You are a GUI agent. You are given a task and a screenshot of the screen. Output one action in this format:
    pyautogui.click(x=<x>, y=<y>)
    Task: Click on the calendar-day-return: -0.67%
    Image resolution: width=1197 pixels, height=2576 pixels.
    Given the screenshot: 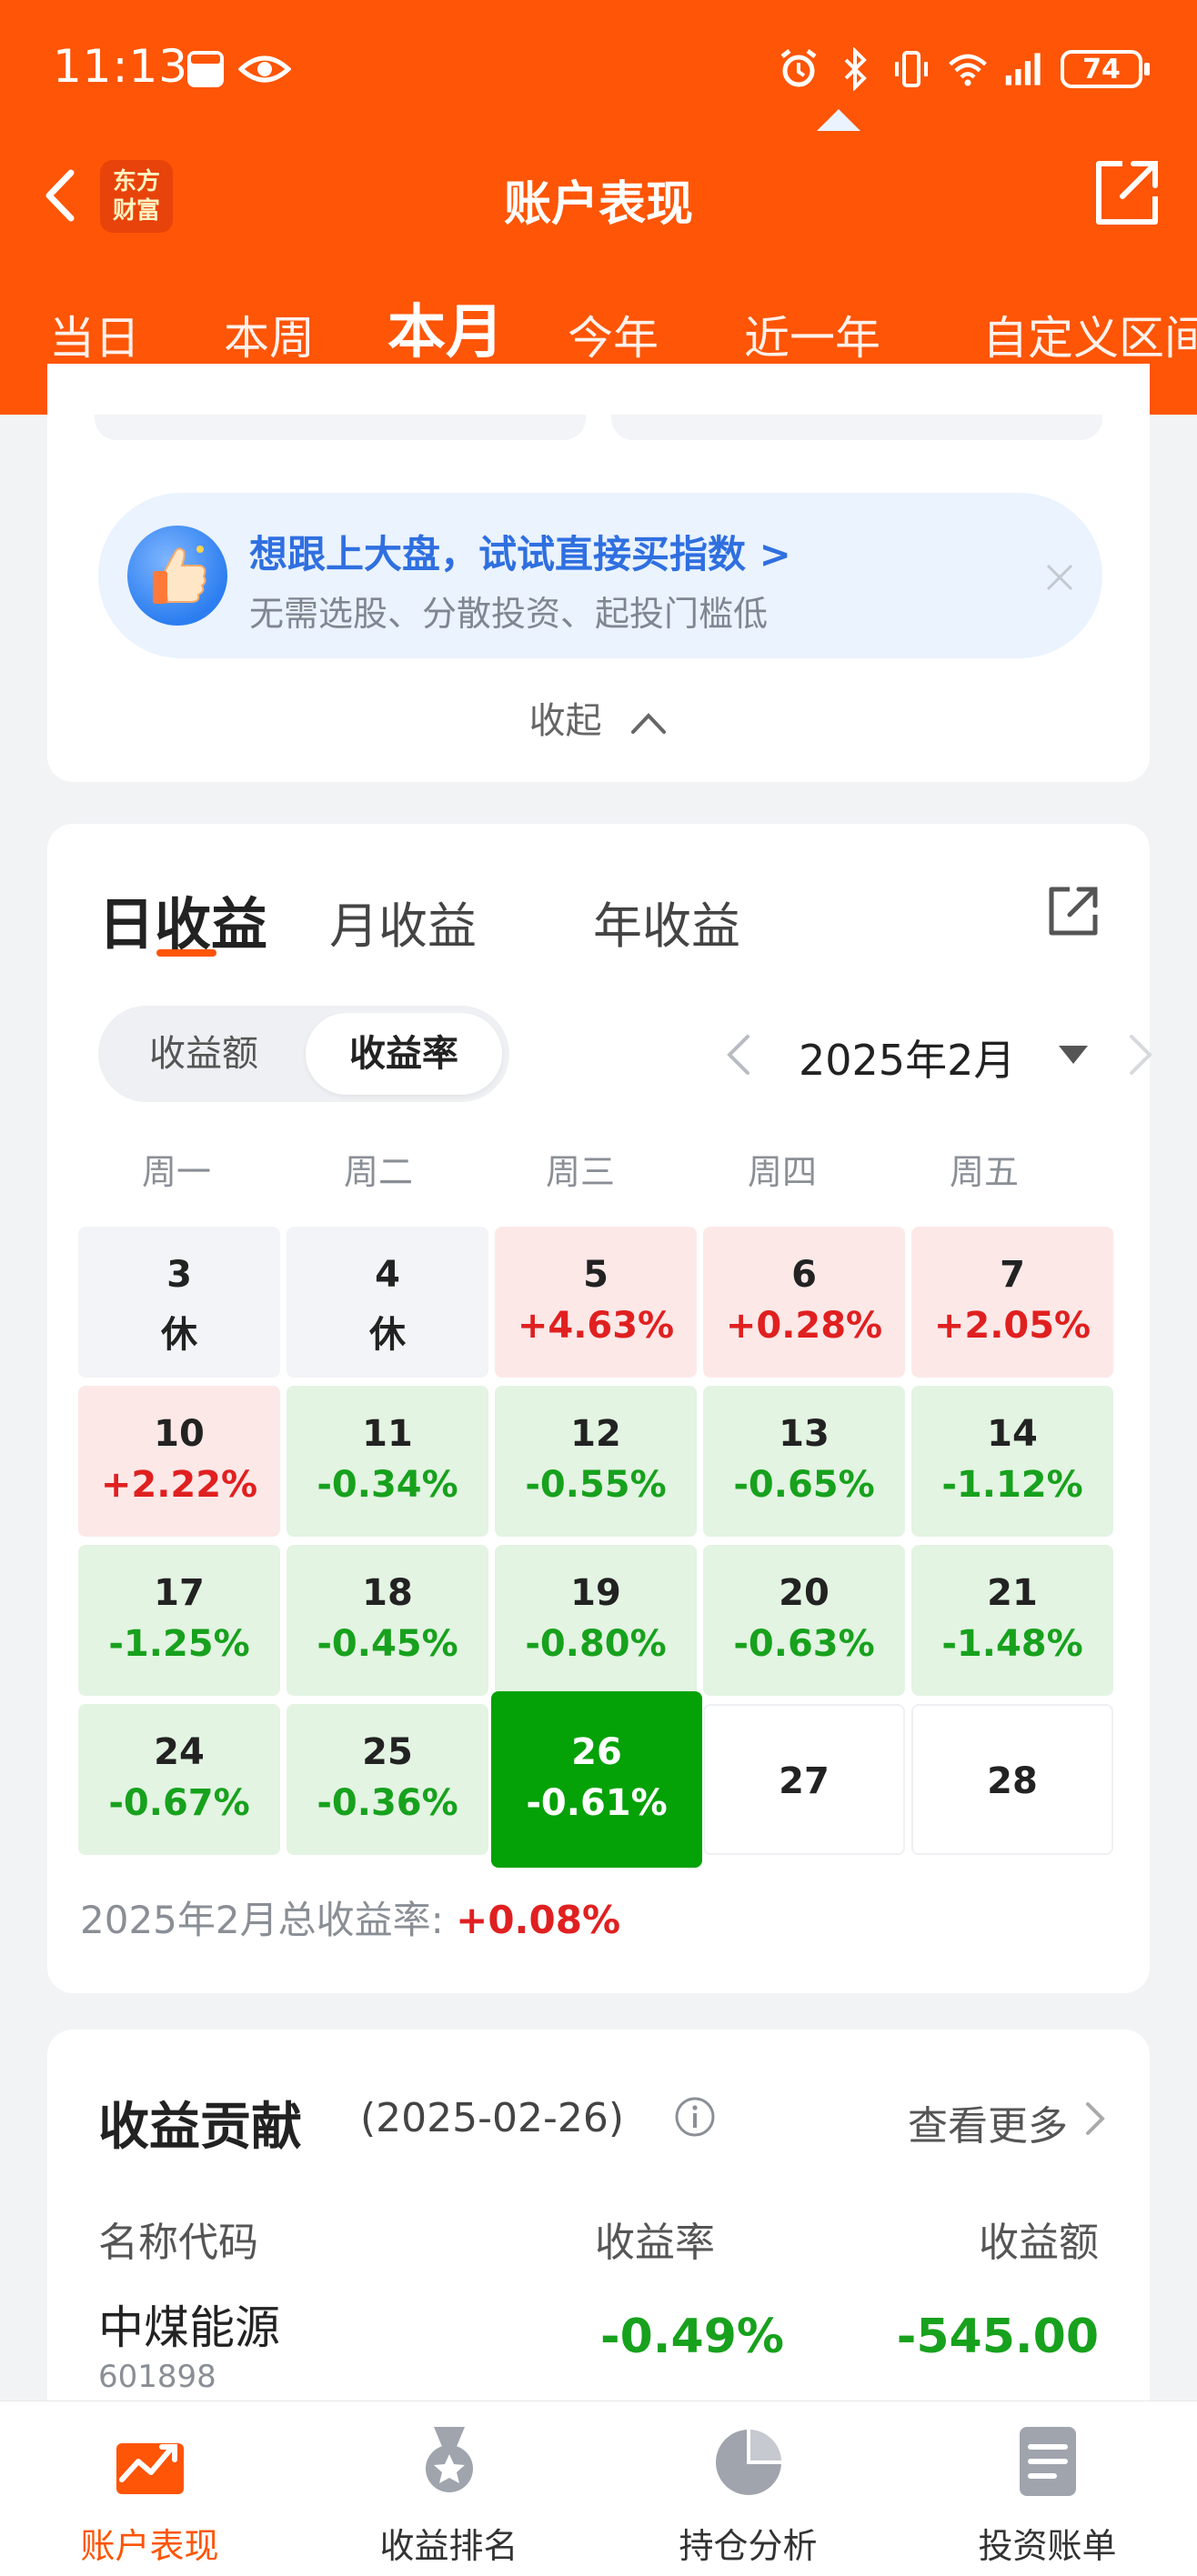 What is the action you would take?
    pyautogui.click(x=179, y=1803)
    